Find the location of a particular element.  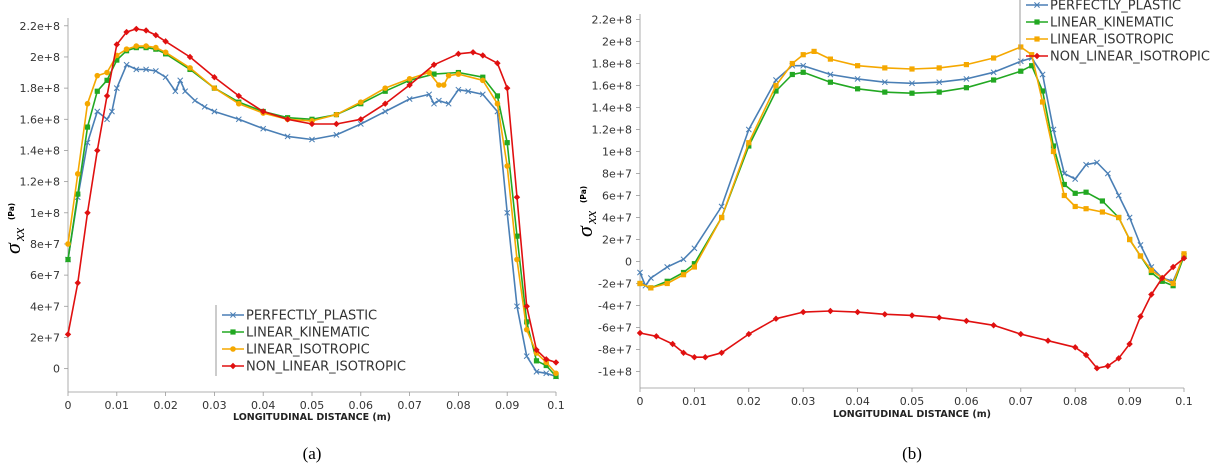

y-tick-label: -4e+7 is located at coordinates (615, 306).